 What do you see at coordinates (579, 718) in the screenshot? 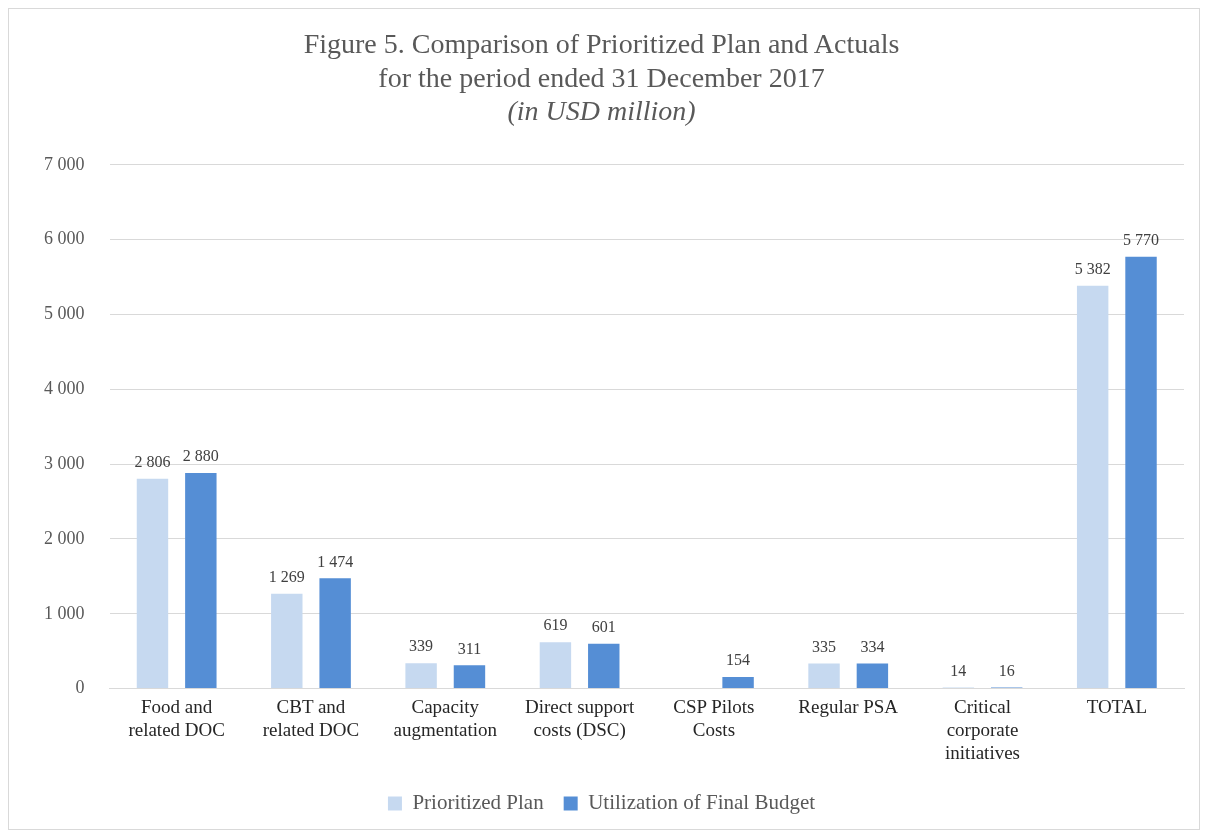
I see `x-tick-label: Direct support costs (DSC)` at bounding box center [579, 718].